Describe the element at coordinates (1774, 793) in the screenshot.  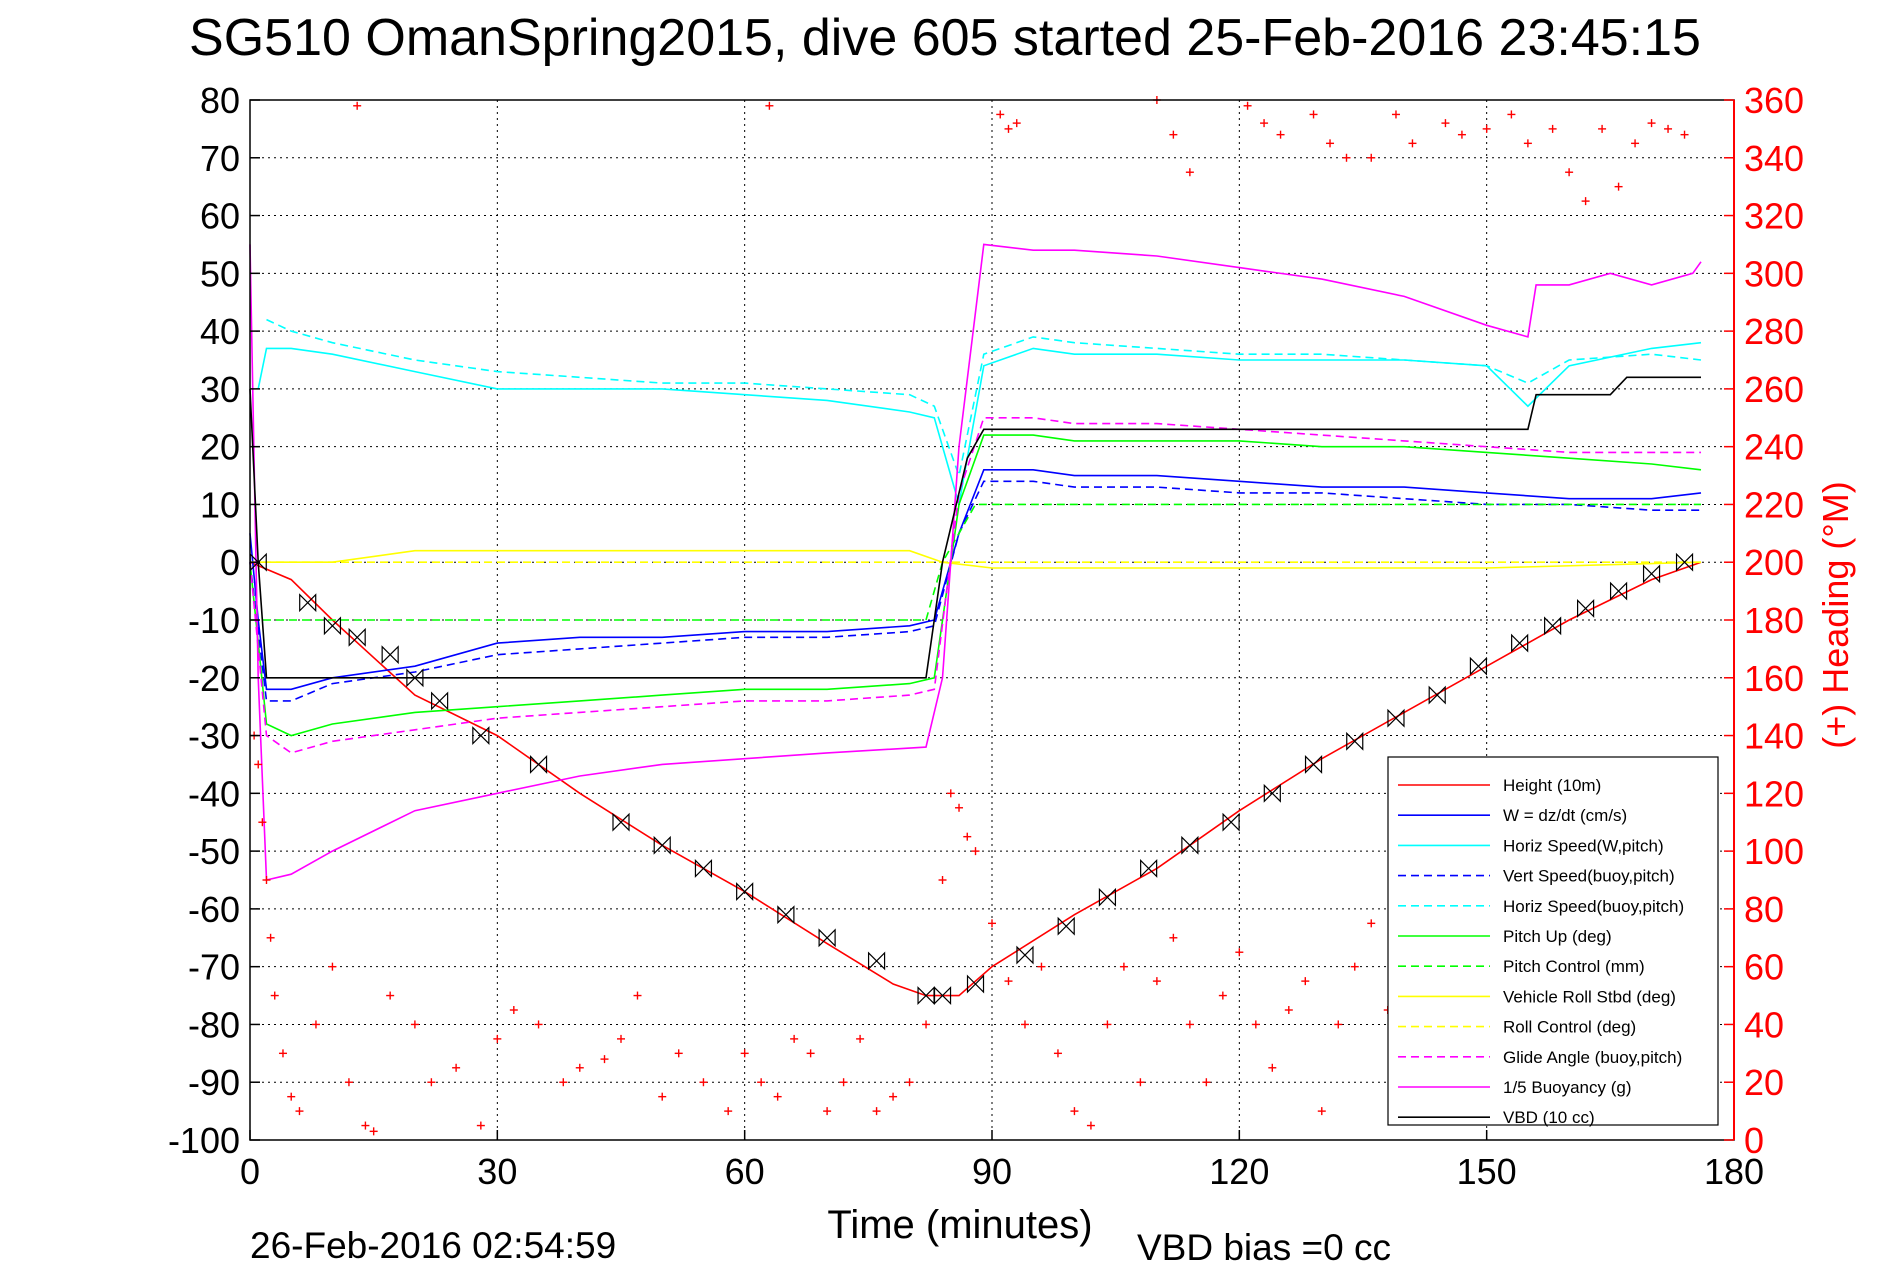
I see `y2-tick-label: 120` at that location.